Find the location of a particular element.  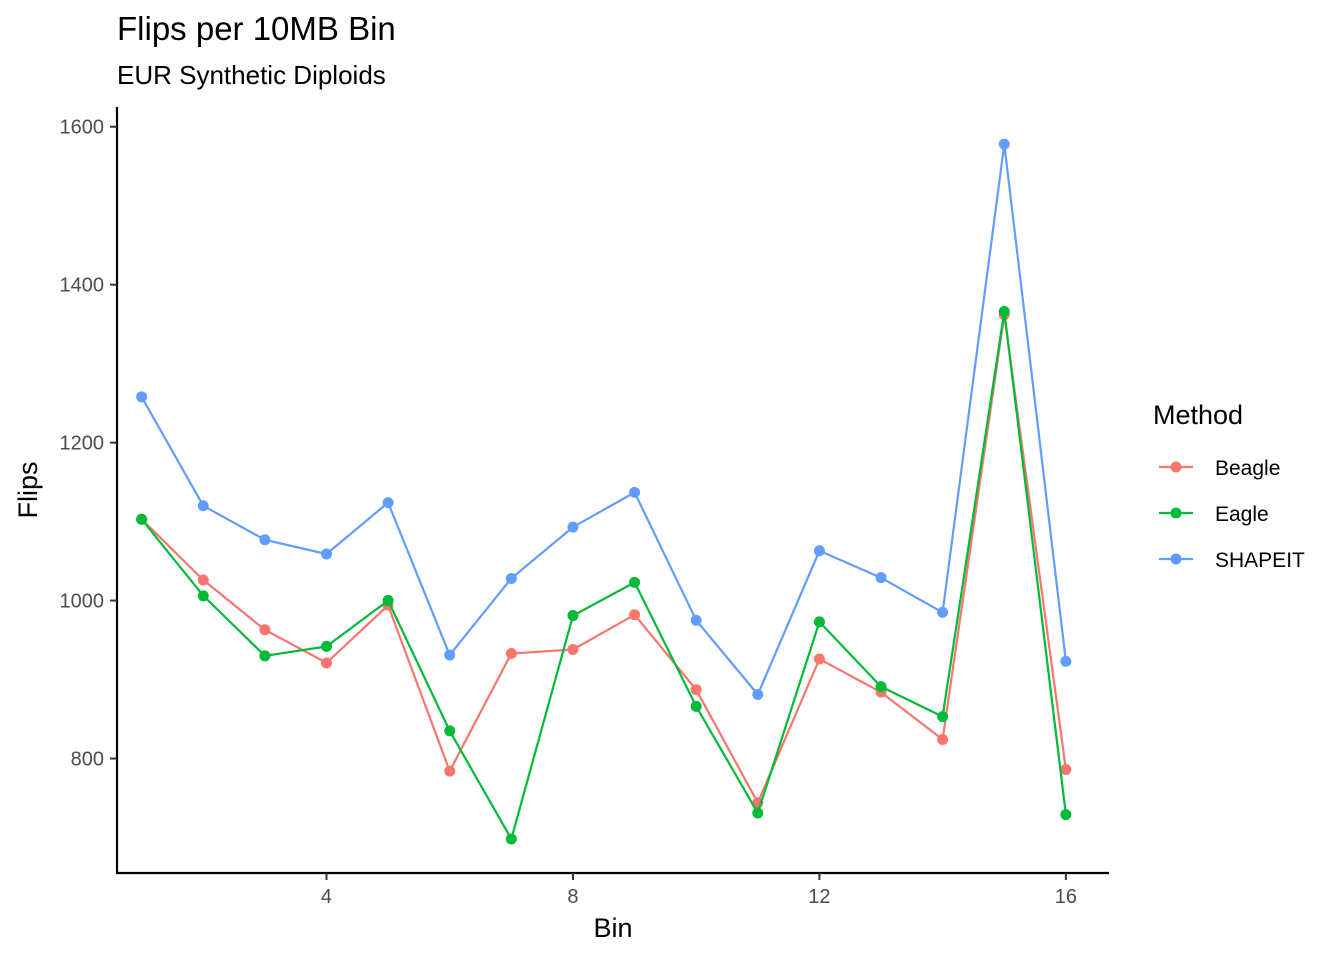

y-axis-ticks: 800 1000 1200 1400 1600 is located at coordinates (88, 443).